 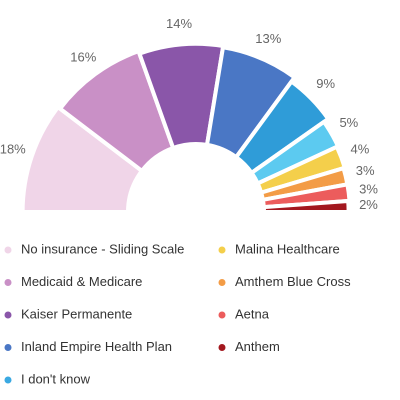 What do you see at coordinates (179, 23) in the screenshot?
I see `value-label: 14%` at bounding box center [179, 23].